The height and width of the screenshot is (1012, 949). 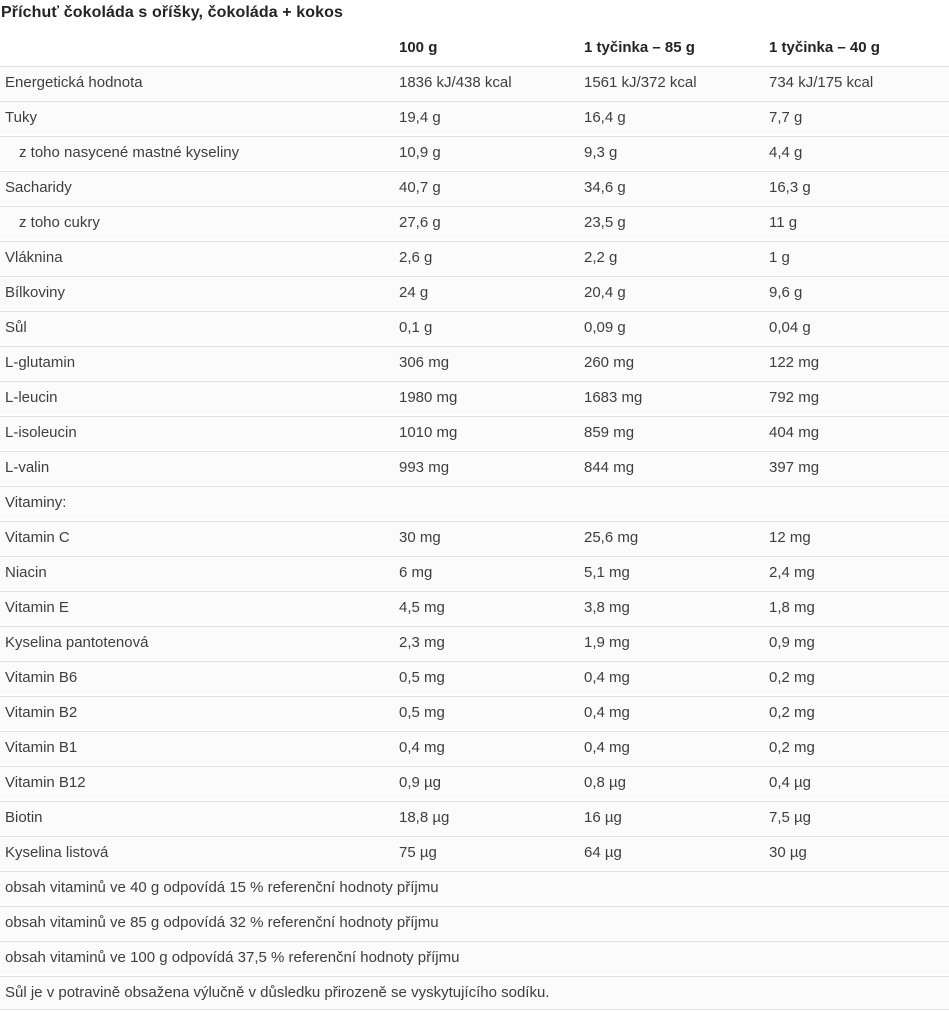 I want to click on row-label: Vláknina, so click(x=197, y=257).